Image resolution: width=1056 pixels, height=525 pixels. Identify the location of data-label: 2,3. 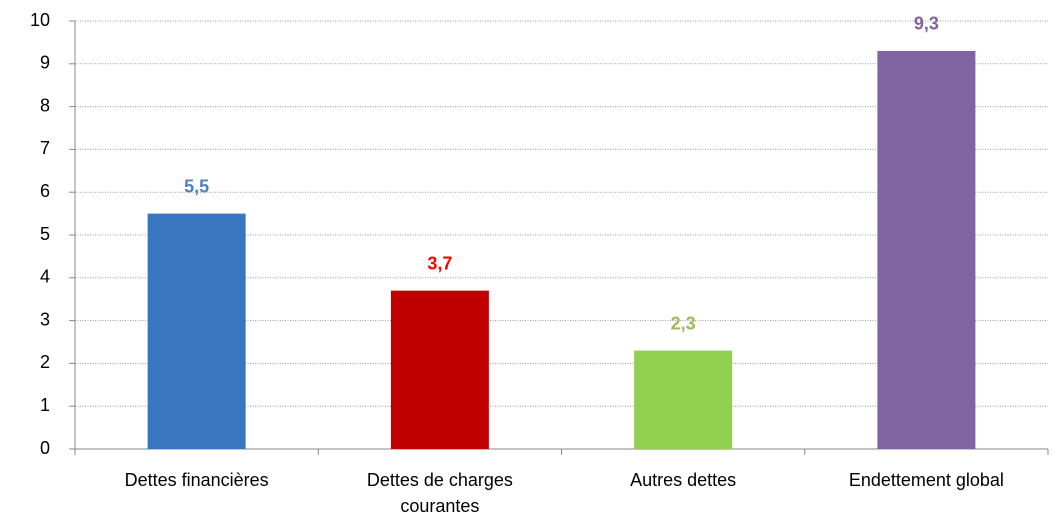
(683, 323).